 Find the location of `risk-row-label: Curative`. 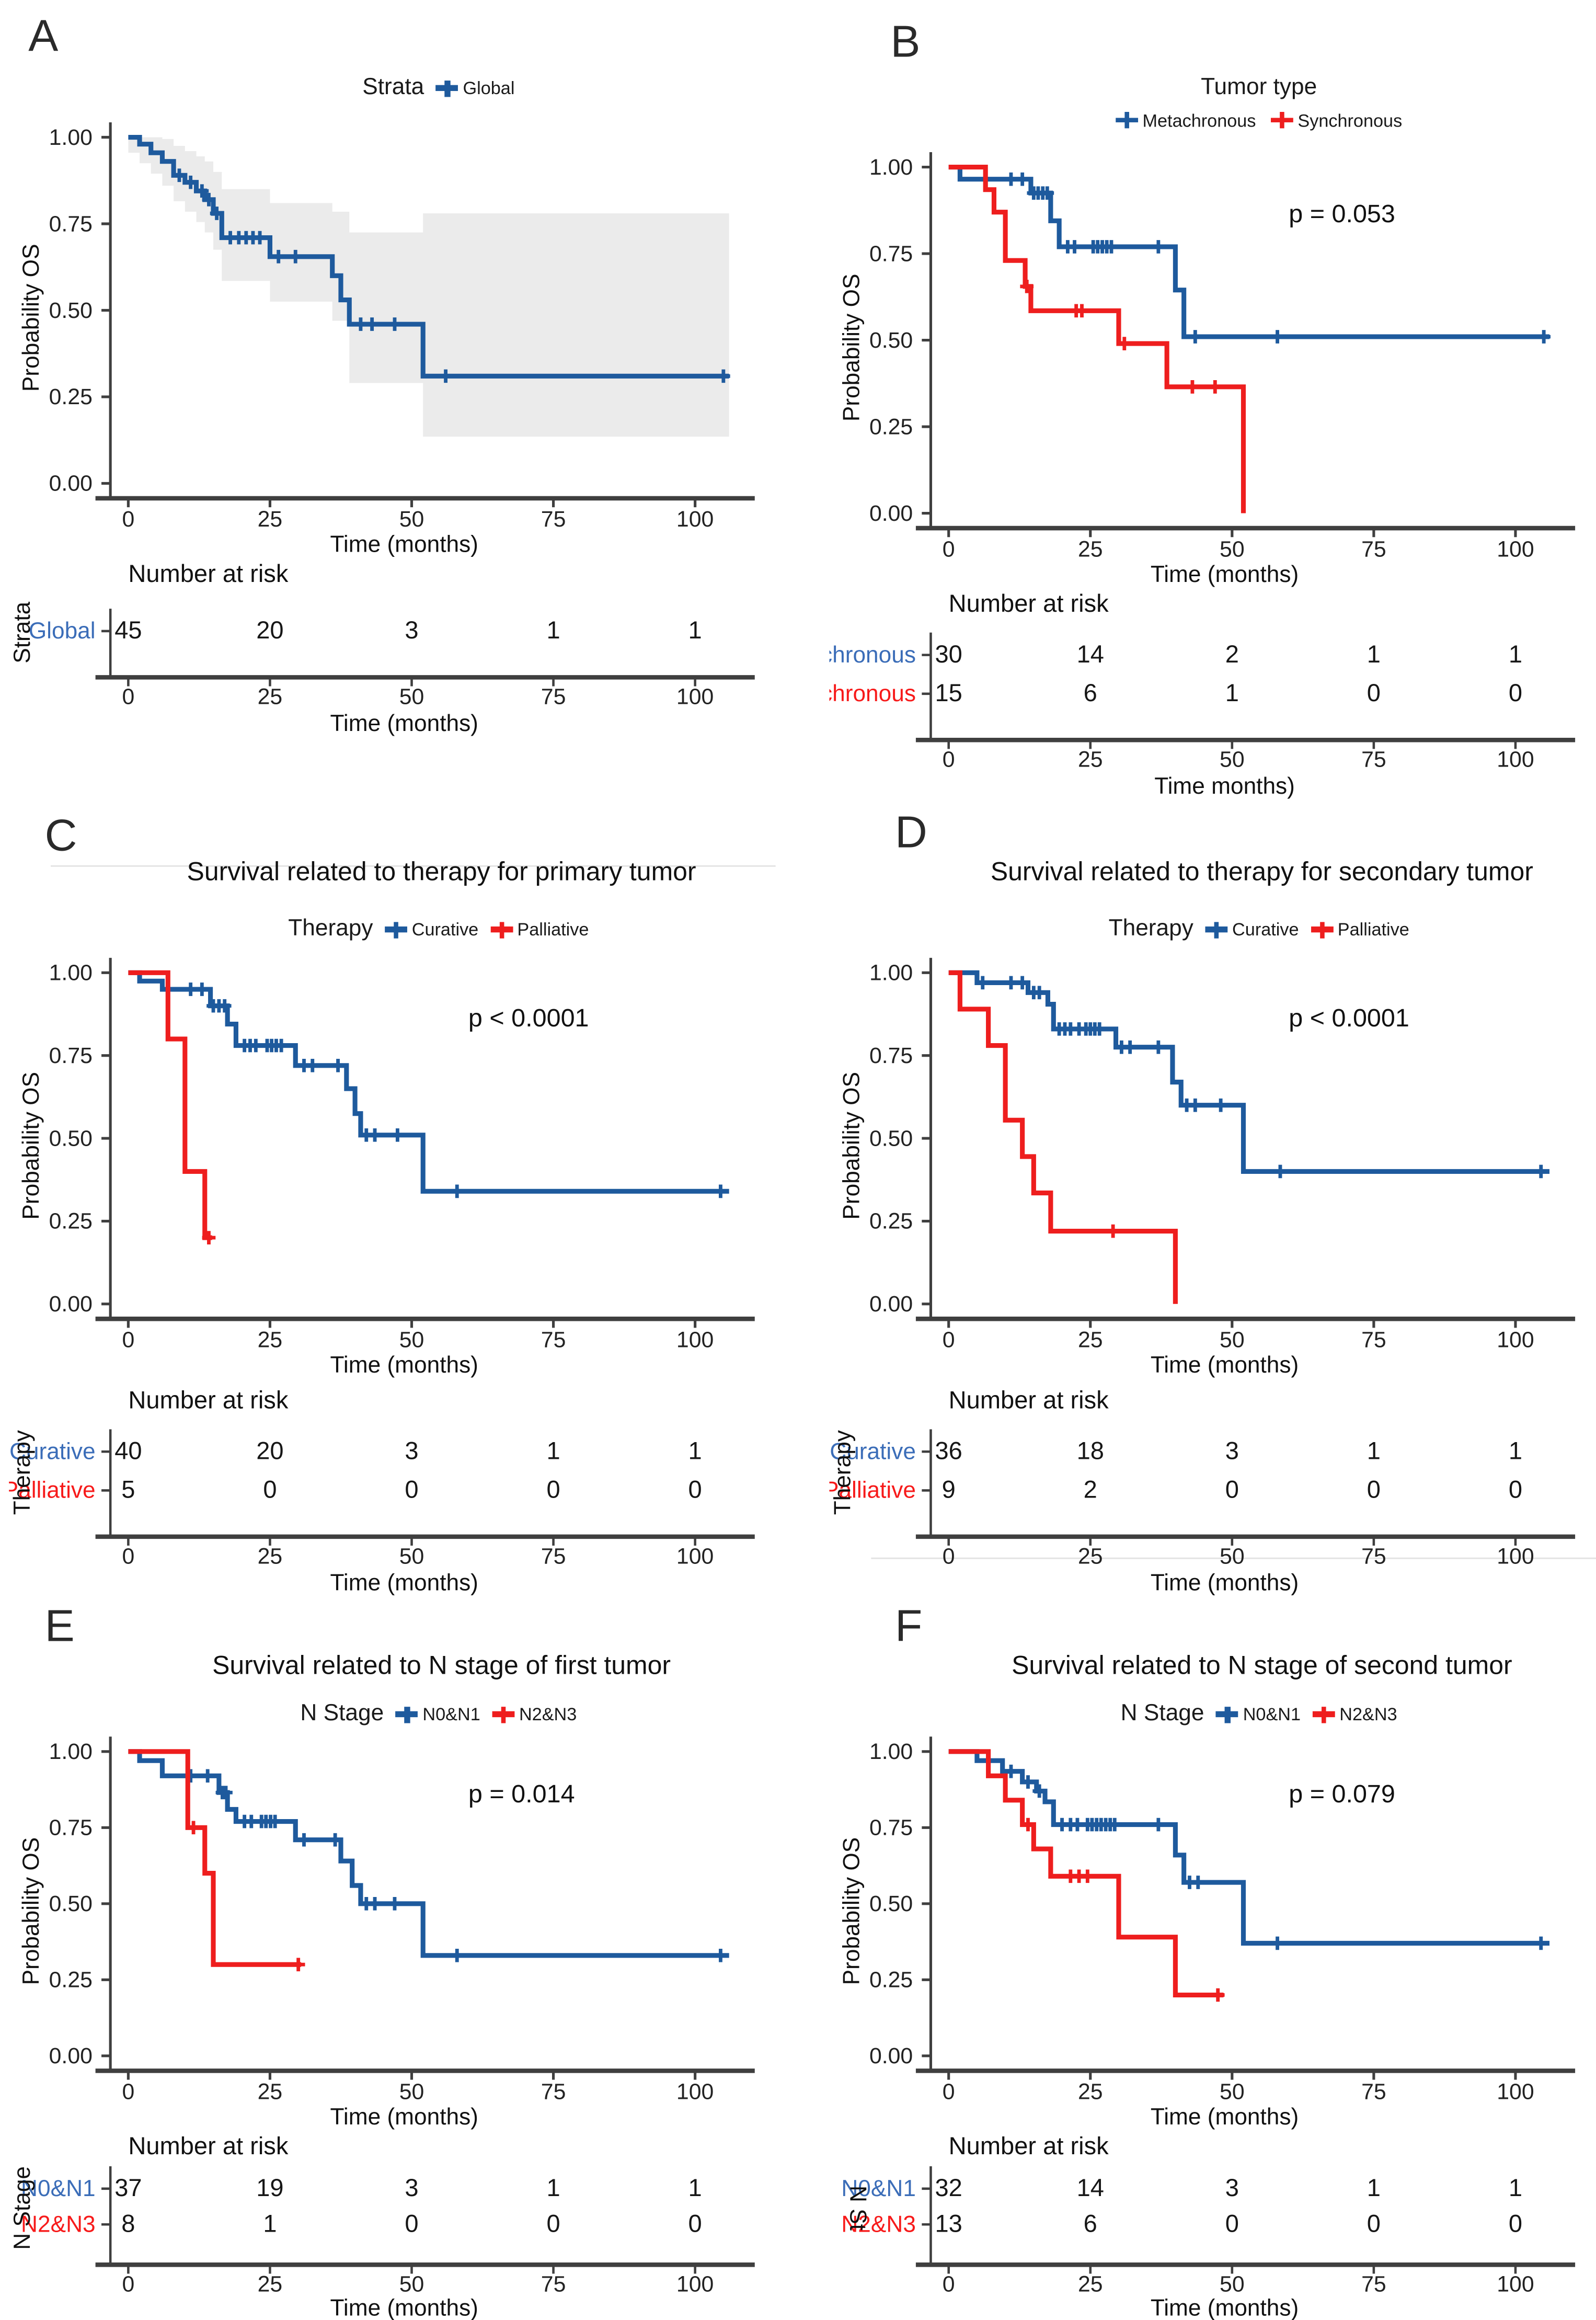

risk-row-label: Curative is located at coordinates (873, 1452).